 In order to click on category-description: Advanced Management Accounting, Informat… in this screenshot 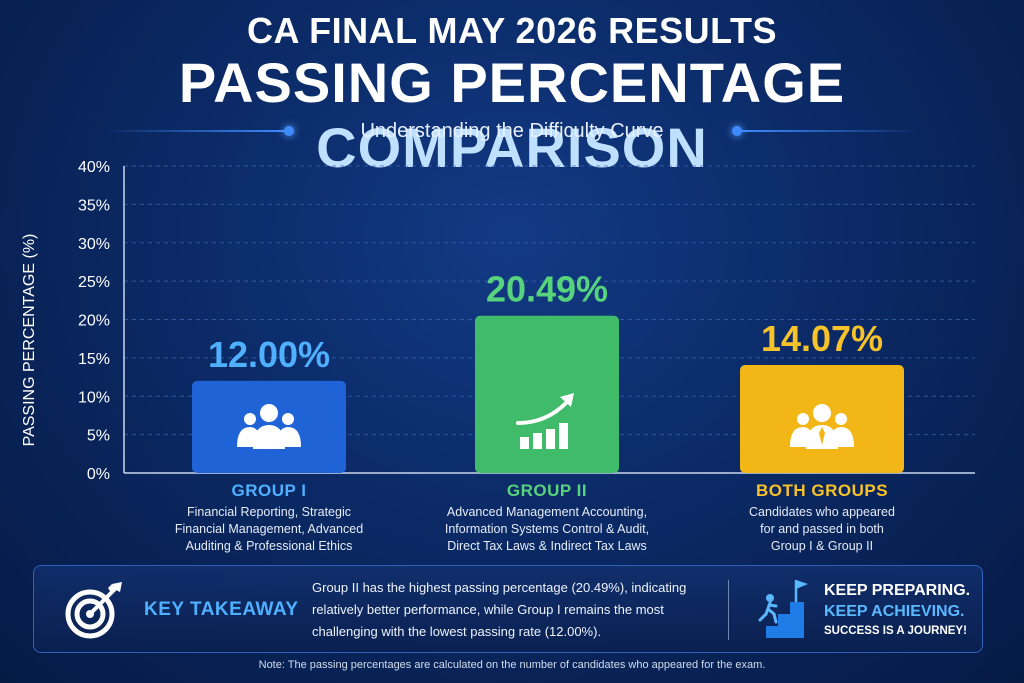, I will do `click(547, 529)`.